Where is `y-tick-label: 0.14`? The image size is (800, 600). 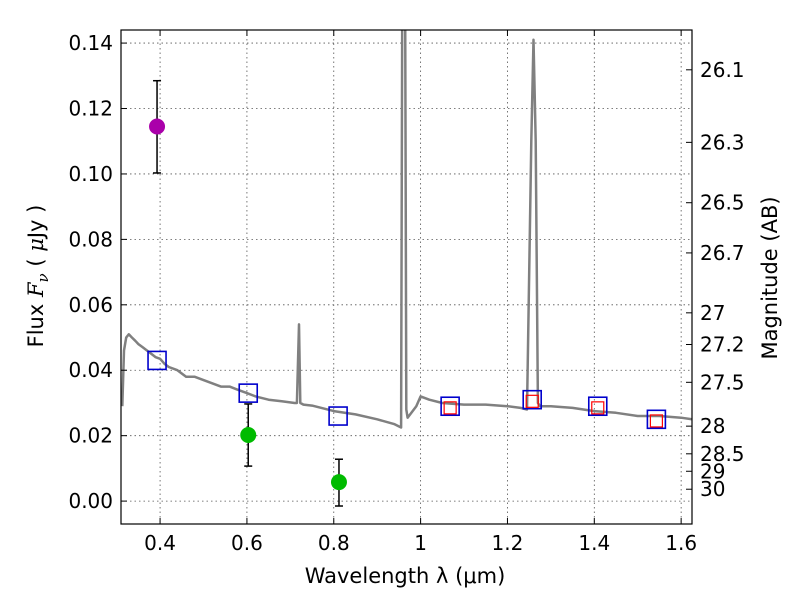 y-tick-label: 0.14 is located at coordinates (90, 43).